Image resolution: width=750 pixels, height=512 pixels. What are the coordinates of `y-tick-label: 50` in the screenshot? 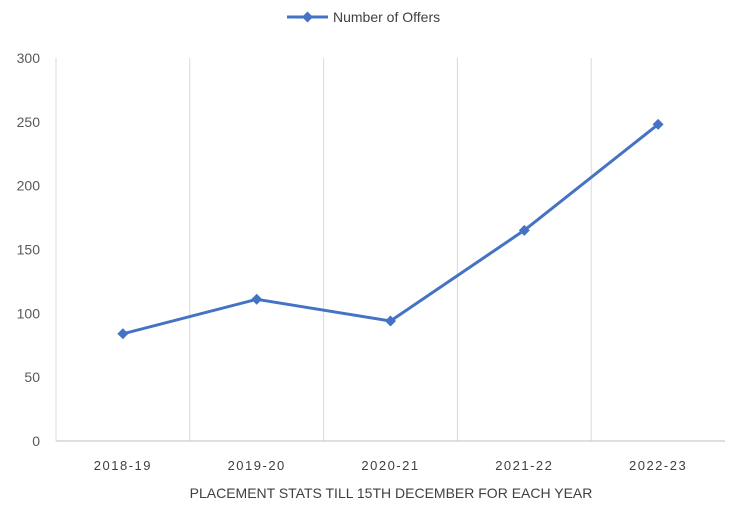 It's located at (32, 377).